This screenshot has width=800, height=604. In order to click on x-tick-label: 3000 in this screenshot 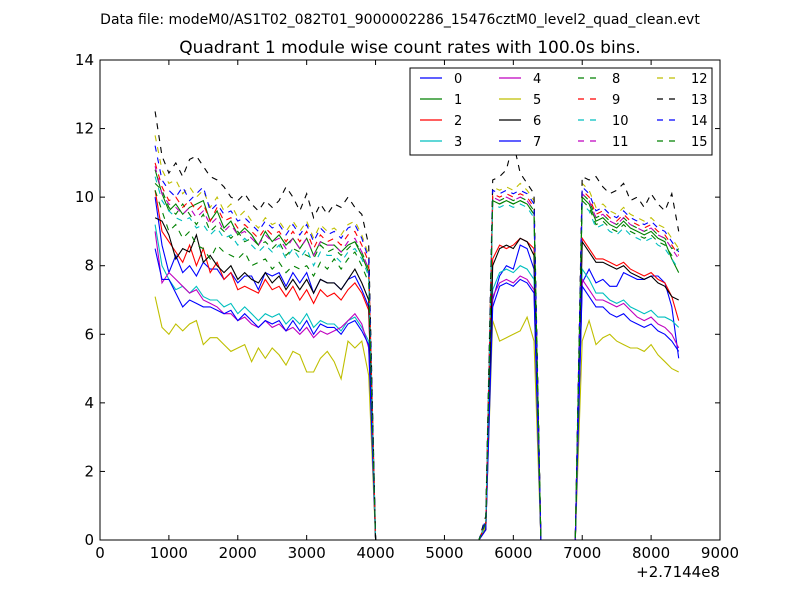, I will do `click(307, 553)`.